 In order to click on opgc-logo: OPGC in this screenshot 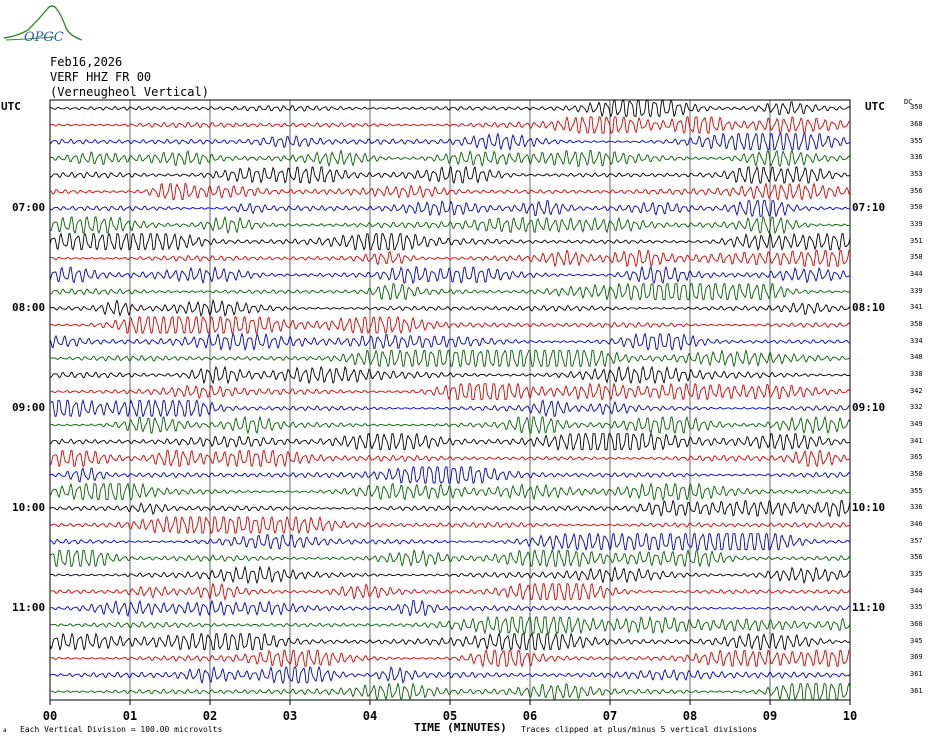, I will do `click(43, 25)`.